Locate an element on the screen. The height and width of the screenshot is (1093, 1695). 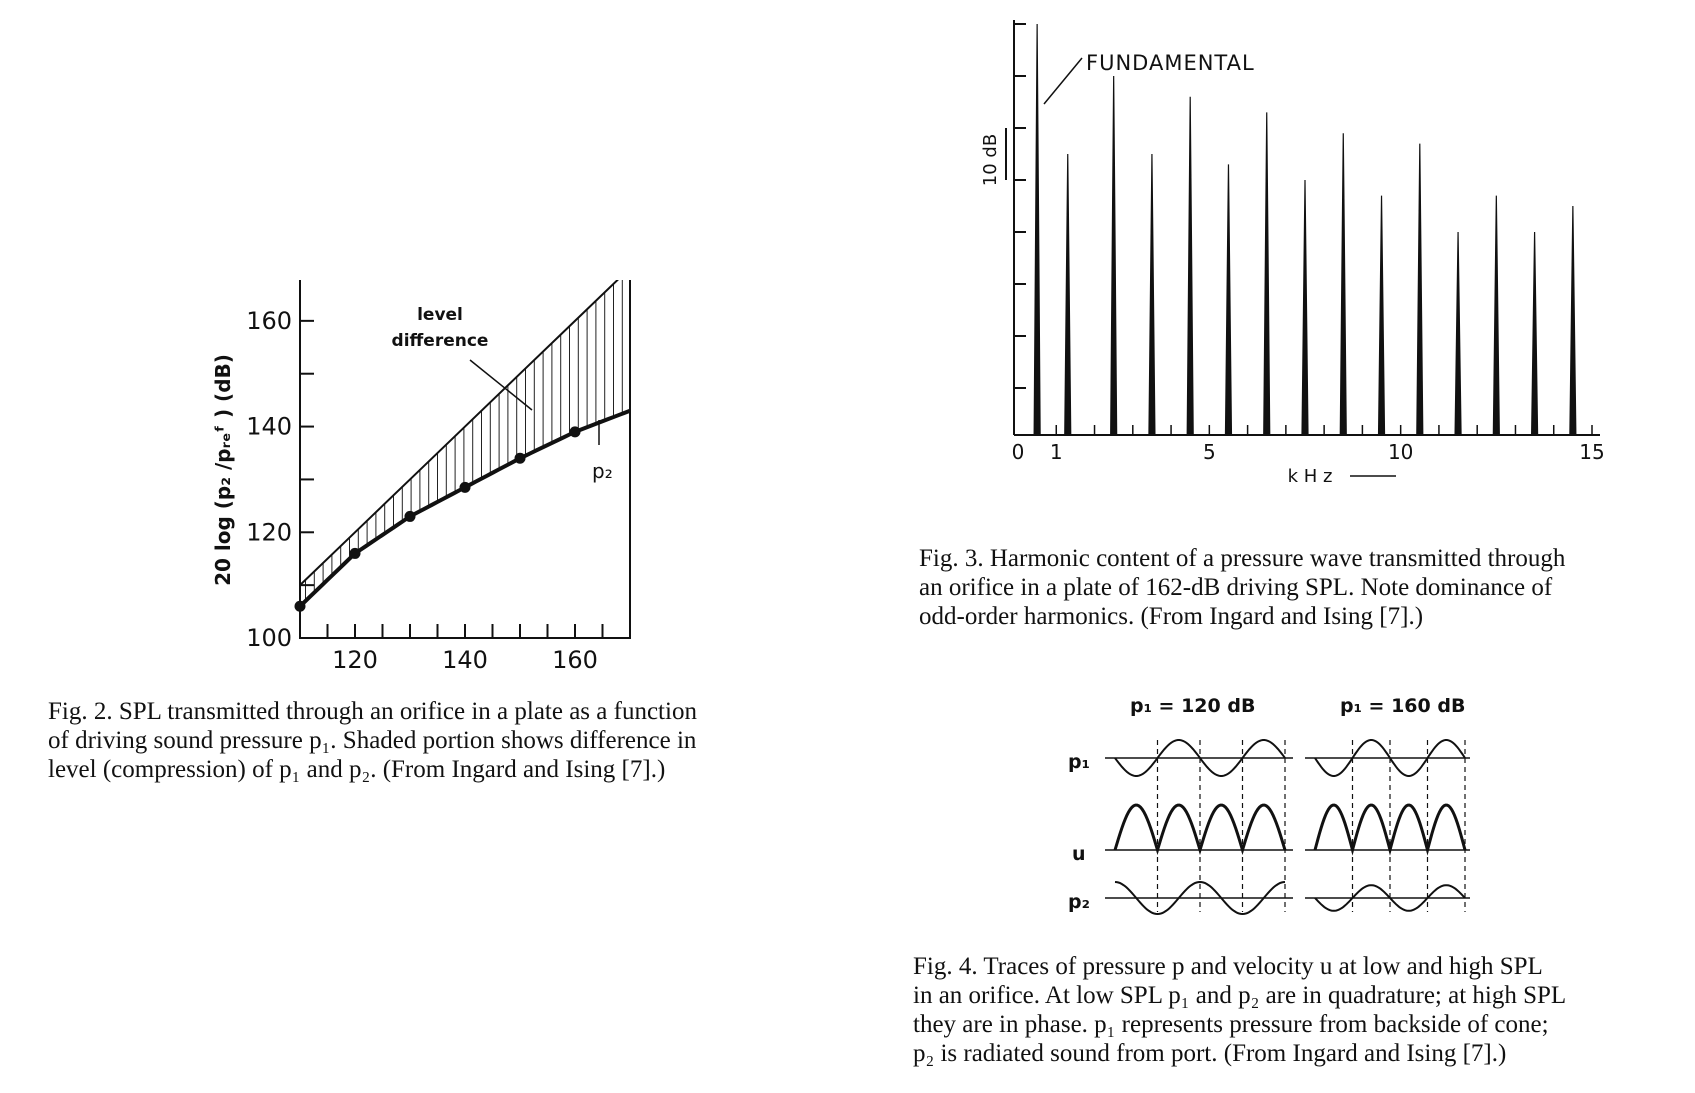
y-axis-label: 20 log (p₂ /pᵣₑᶠ ) (dB) is located at coordinates (223, 470).